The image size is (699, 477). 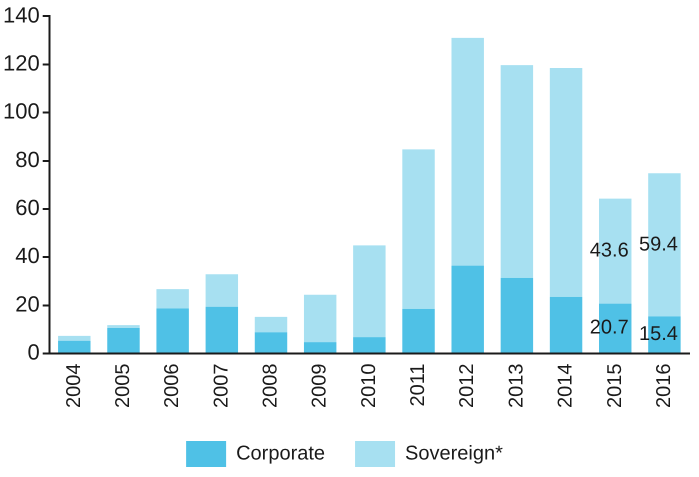 What do you see at coordinates (21, 15) in the screenshot?
I see `y-tick-label: 140` at bounding box center [21, 15].